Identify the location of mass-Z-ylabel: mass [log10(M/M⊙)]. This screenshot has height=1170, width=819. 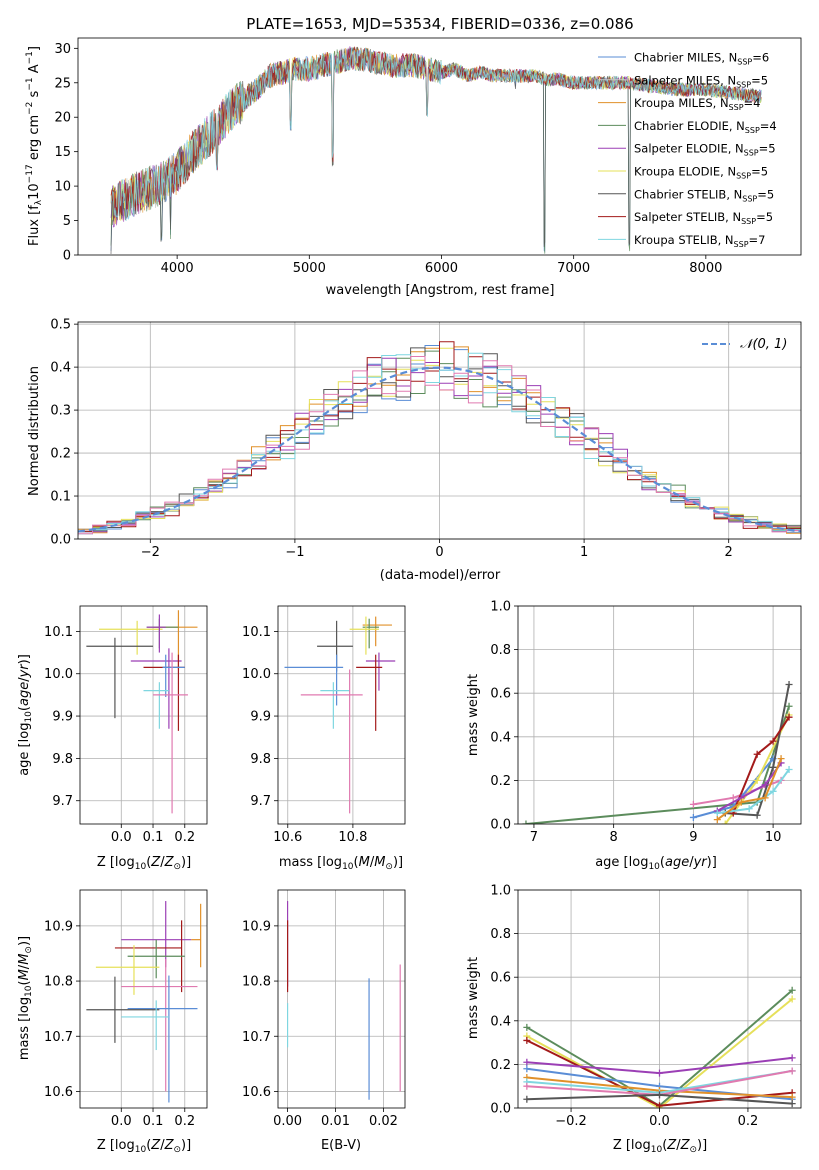
(25, 998).